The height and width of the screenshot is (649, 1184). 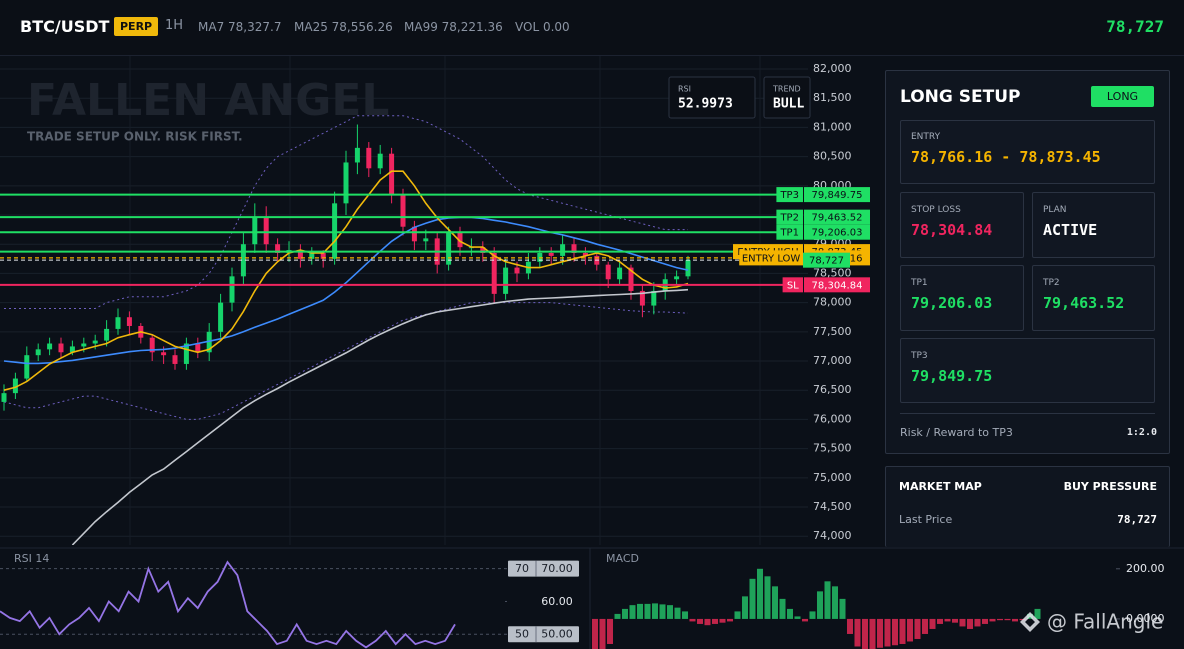 What do you see at coordinates (789, 218) in the screenshot?
I see `level-name: TP2` at bounding box center [789, 218].